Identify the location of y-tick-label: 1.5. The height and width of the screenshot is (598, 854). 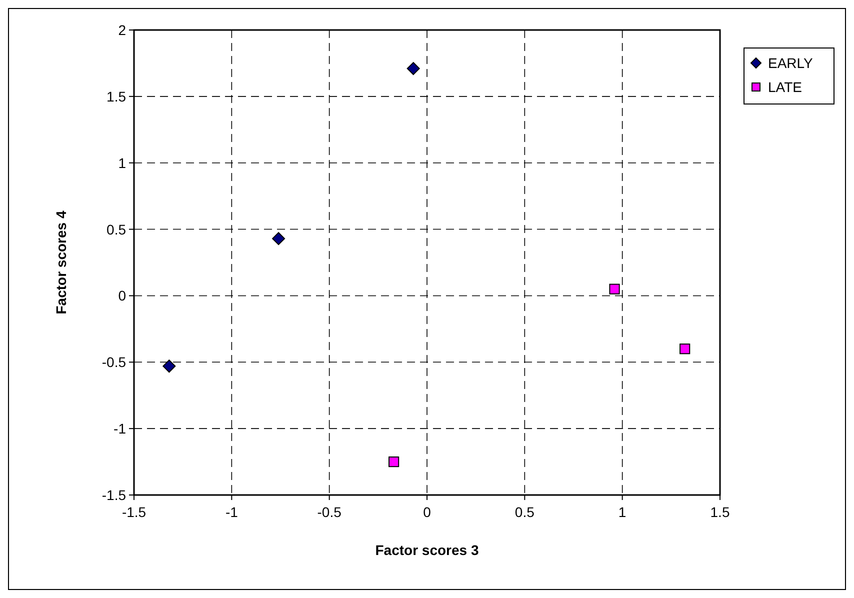
(116, 96).